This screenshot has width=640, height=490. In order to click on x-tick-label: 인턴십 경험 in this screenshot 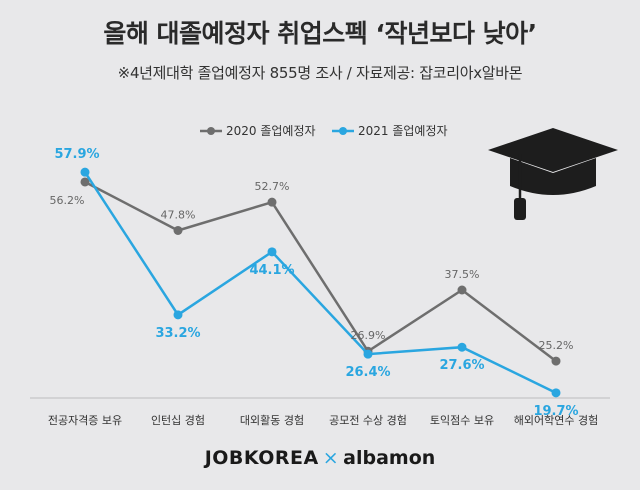, I will do `click(178, 420)`.